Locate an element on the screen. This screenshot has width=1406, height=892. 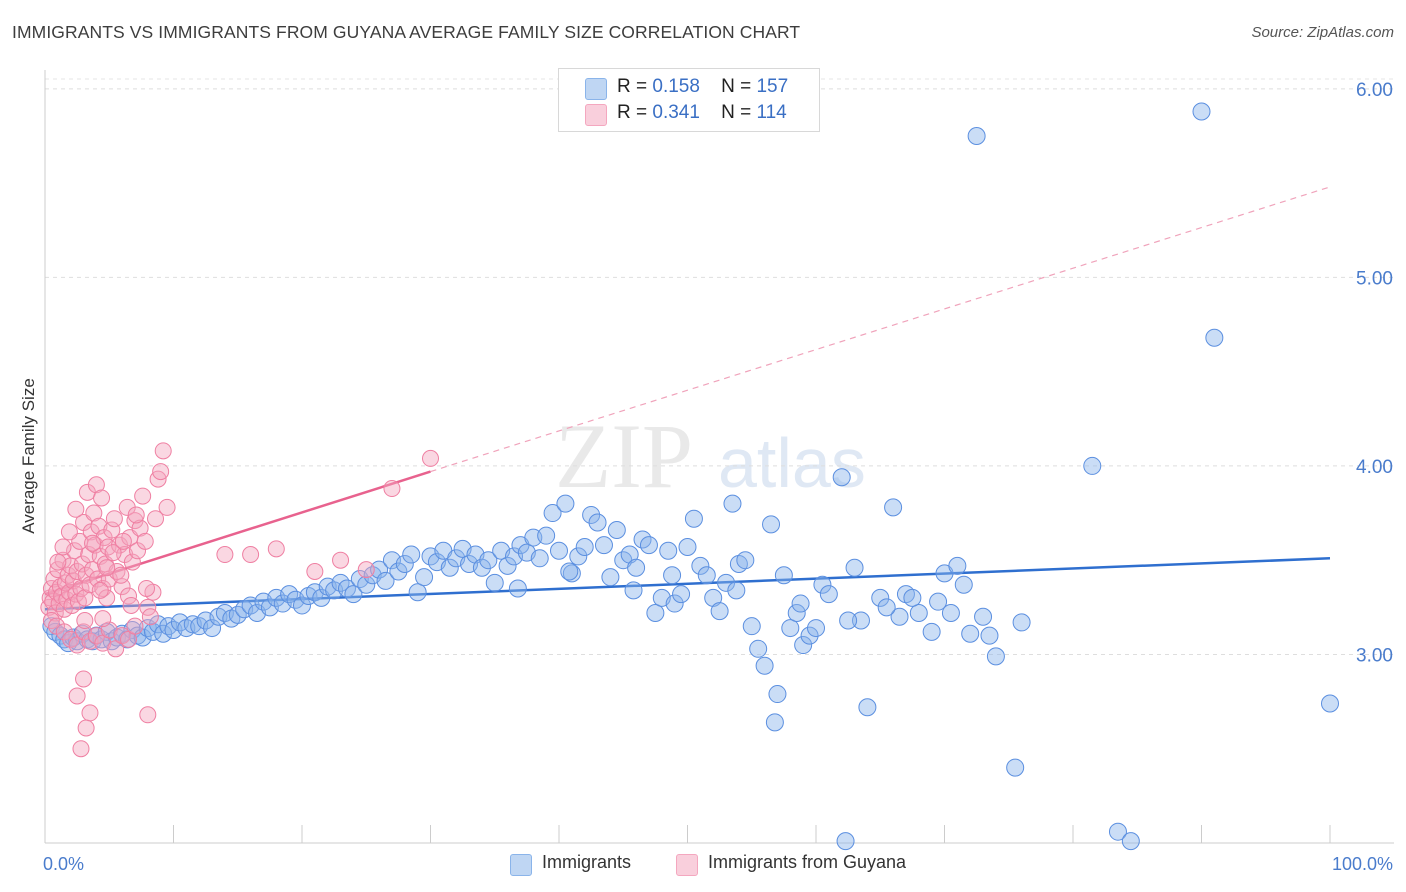
trend-line-immigrants is located at coordinates (687, 584).